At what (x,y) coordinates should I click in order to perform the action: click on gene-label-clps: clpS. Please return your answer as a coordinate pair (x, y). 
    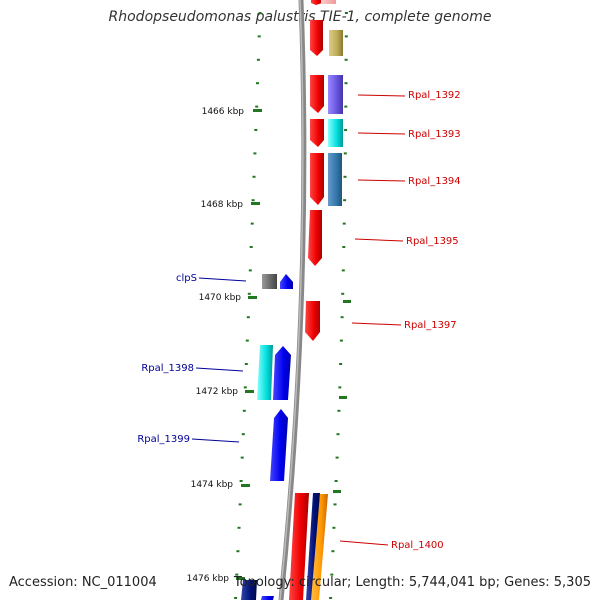
    Looking at the image, I should click on (186, 278).